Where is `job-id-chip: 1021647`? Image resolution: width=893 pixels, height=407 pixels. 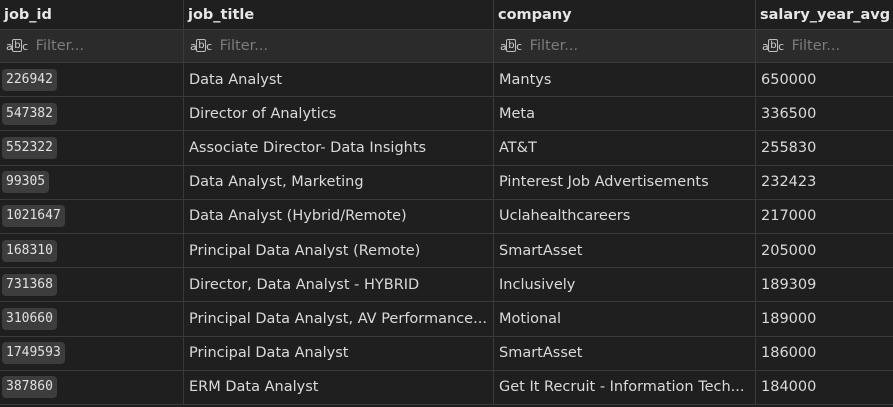
job-id-chip: 1021647 is located at coordinates (33, 216).